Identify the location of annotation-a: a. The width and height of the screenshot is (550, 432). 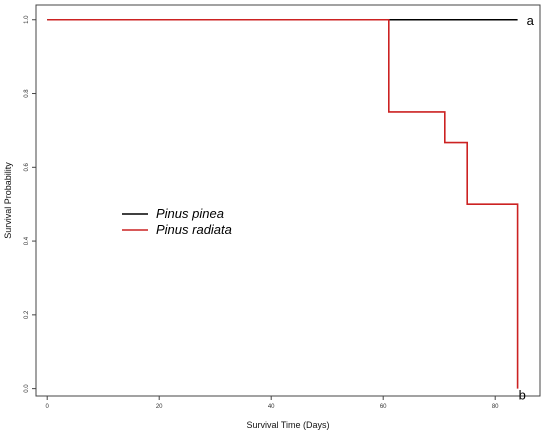
(531, 20).